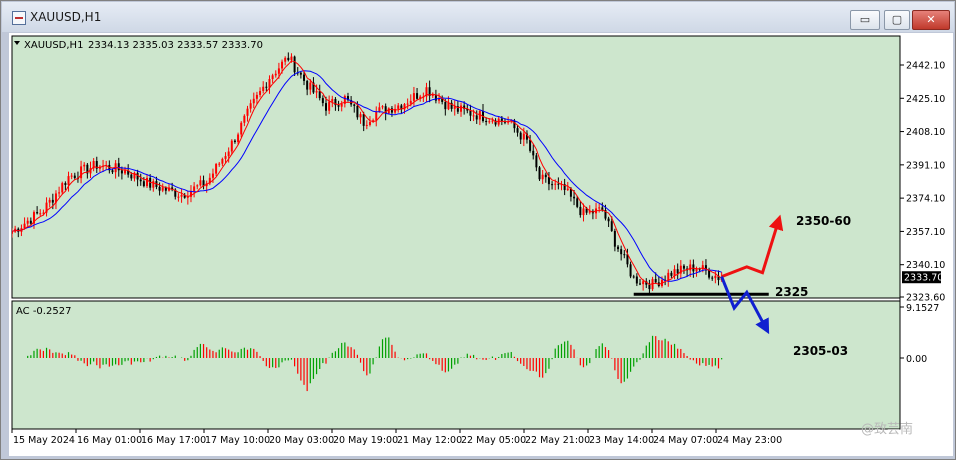 This screenshot has width=956, height=460. What do you see at coordinates (925, 265) in the screenshot?
I see `price-axis-label: 2340.10` at bounding box center [925, 265].